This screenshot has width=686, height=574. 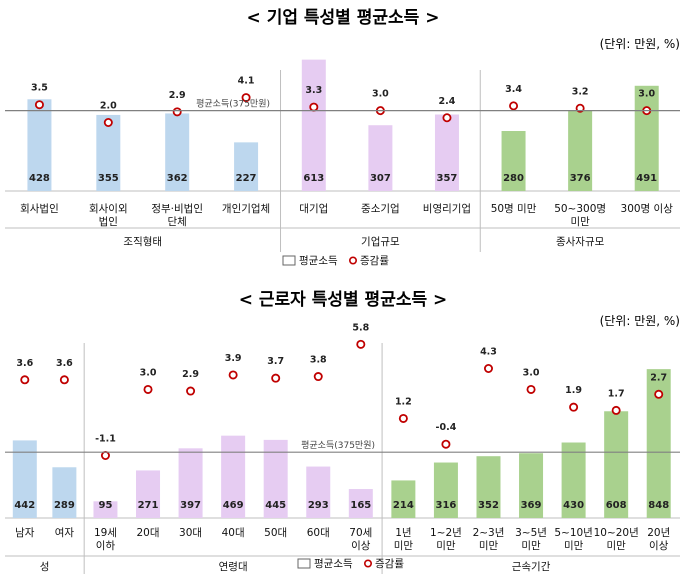 I want to click on legend-marker-swatch, so click(x=352, y=260).